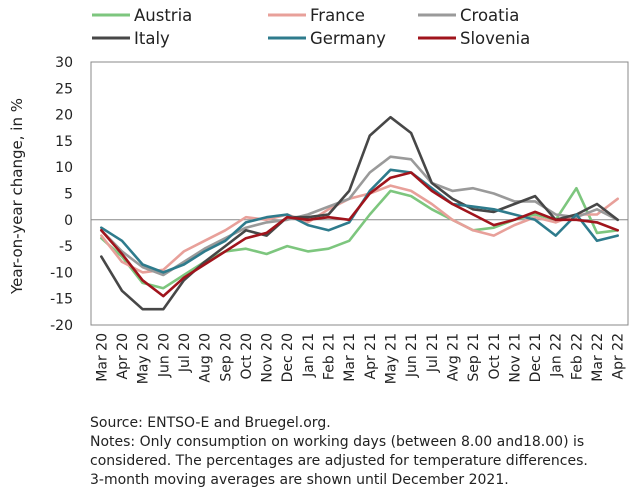 Image resolution: width=640 pixels, height=503 pixels. What do you see at coordinates (330, 356) in the screenshot?
I see `x-tick-label: Feb 21` at bounding box center [330, 356].